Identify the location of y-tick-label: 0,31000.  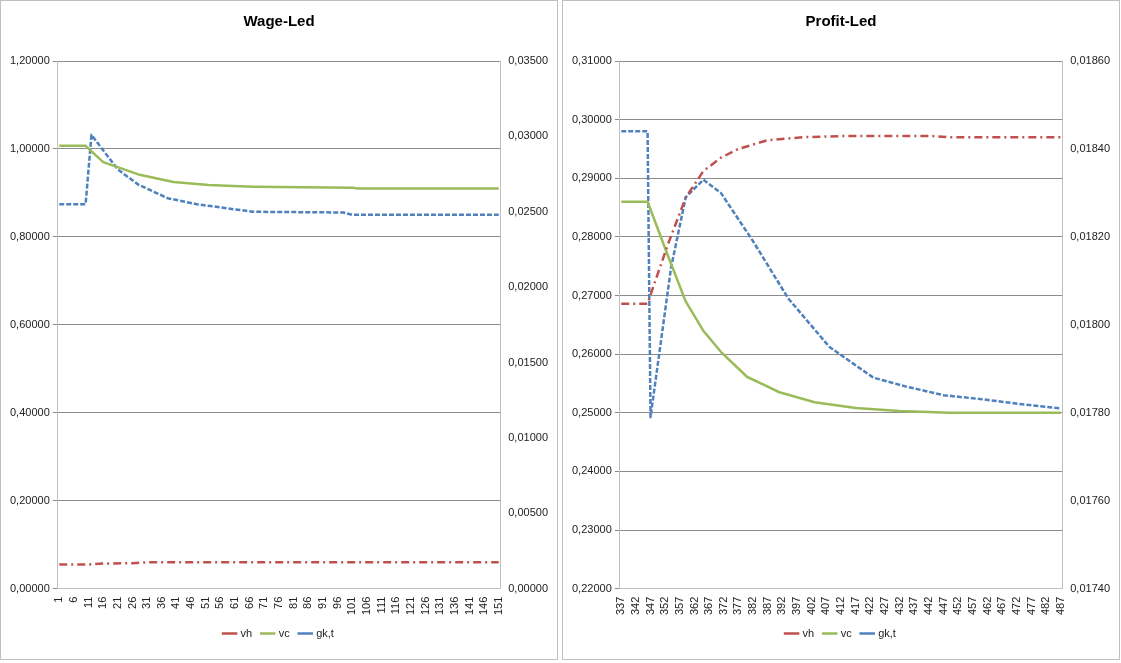
(592, 60).